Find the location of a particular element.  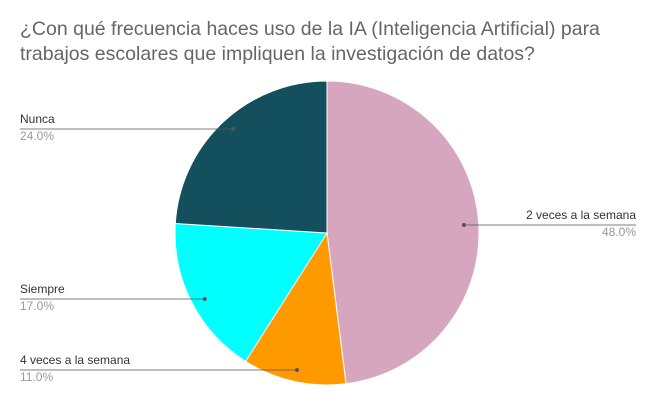

slice-percent-2: 11.0% is located at coordinates (36, 377).